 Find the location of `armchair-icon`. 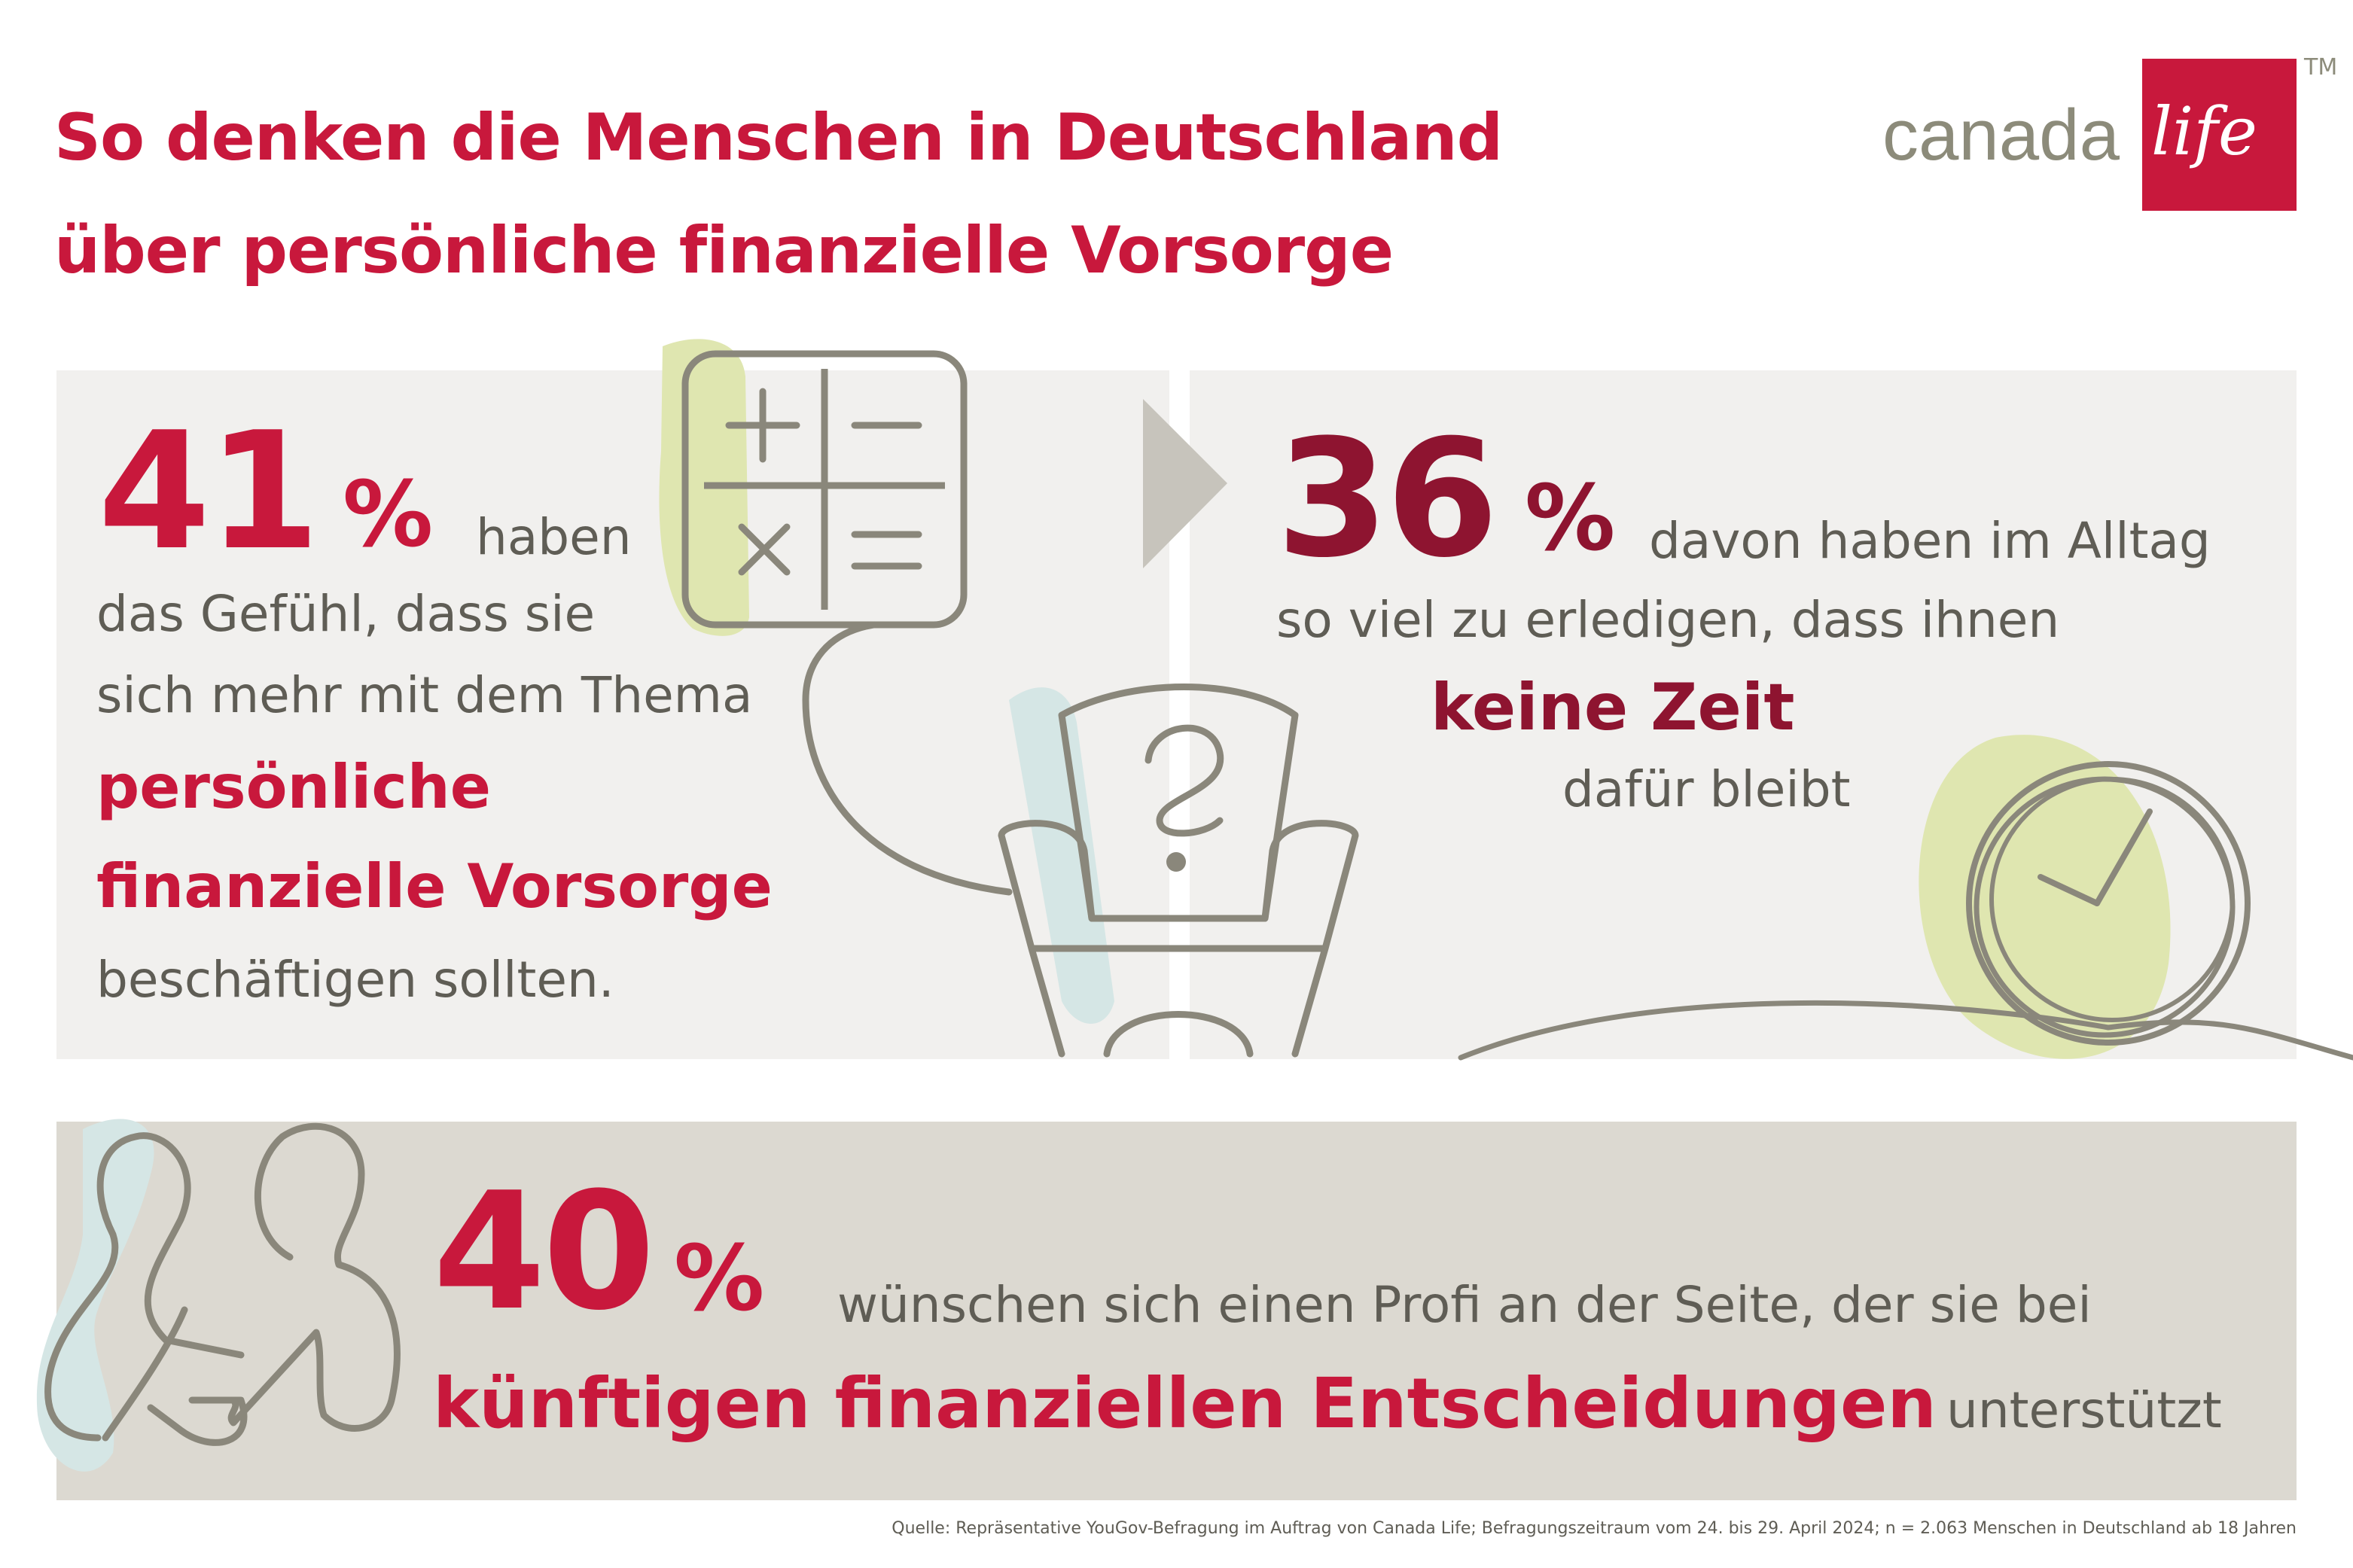

armchair-icon is located at coordinates (1178, 871).